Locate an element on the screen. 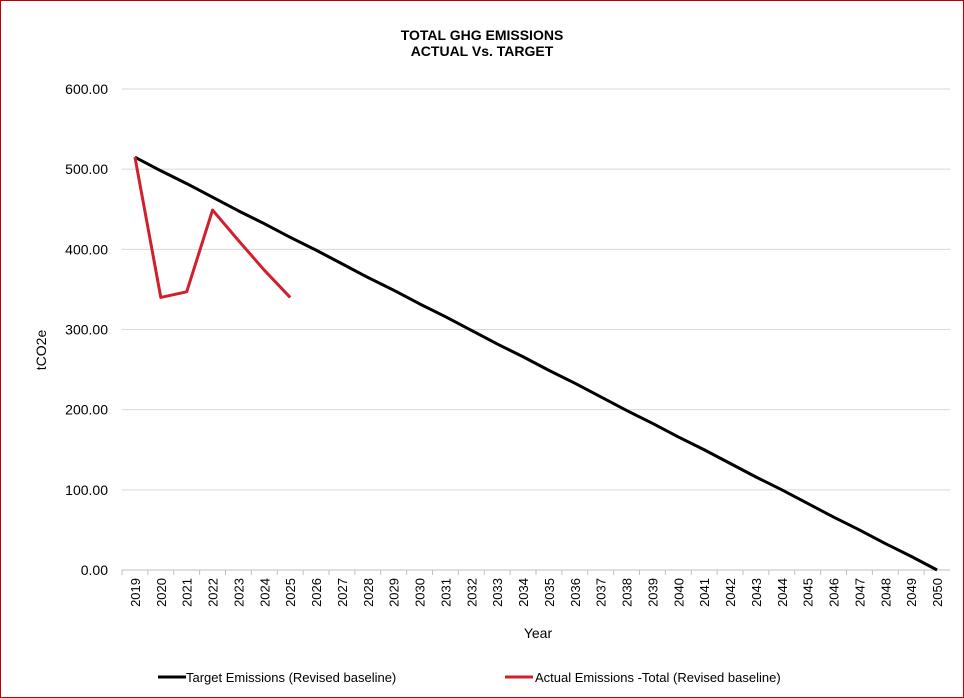 This screenshot has height=698, width=964. y-tick-label: 0.00 is located at coordinates (94, 570).